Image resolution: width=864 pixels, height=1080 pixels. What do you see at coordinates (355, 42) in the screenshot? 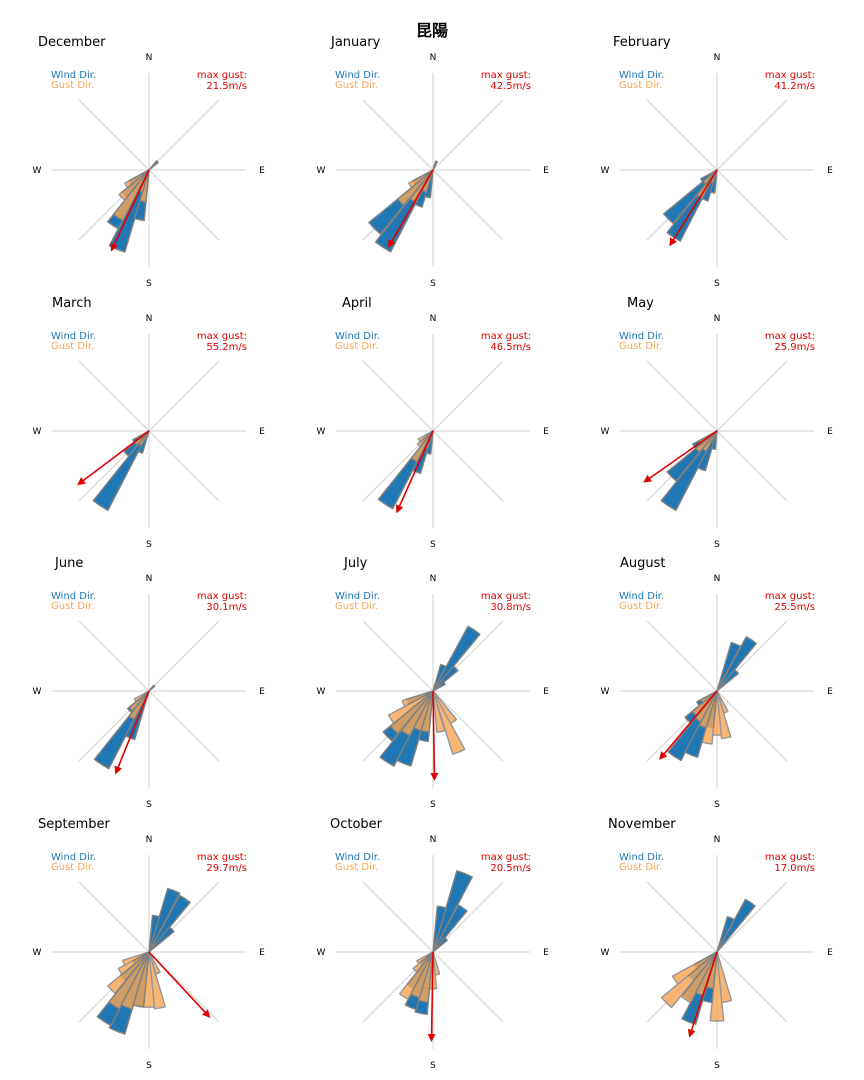
I see `panel-month-title: January` at bounding box center [355, 42].